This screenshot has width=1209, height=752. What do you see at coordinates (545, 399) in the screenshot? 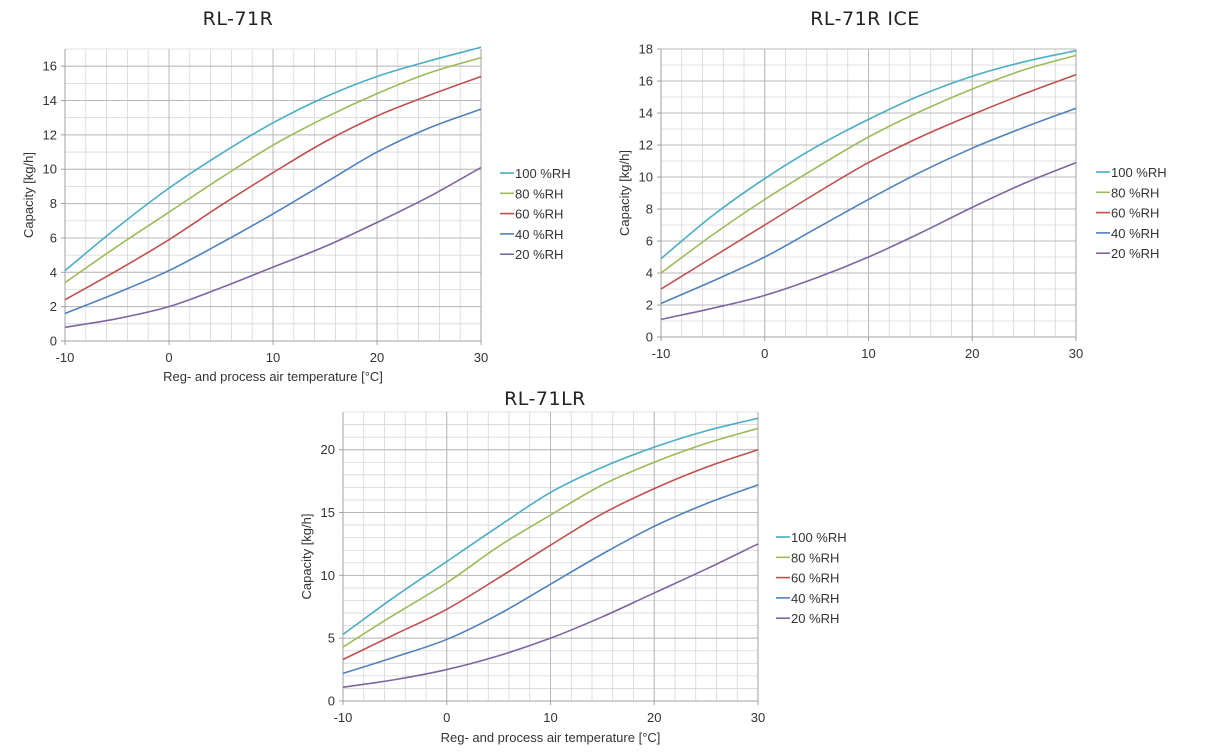
I see `chart-title: RL-71LR` at bounding box center [545, 399].